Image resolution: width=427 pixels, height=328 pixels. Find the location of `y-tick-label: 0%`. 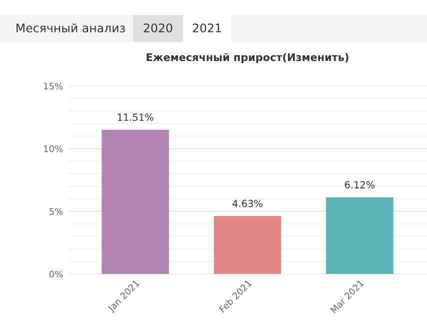

y-tick-label: 0% is located at coordinates (56, 274).